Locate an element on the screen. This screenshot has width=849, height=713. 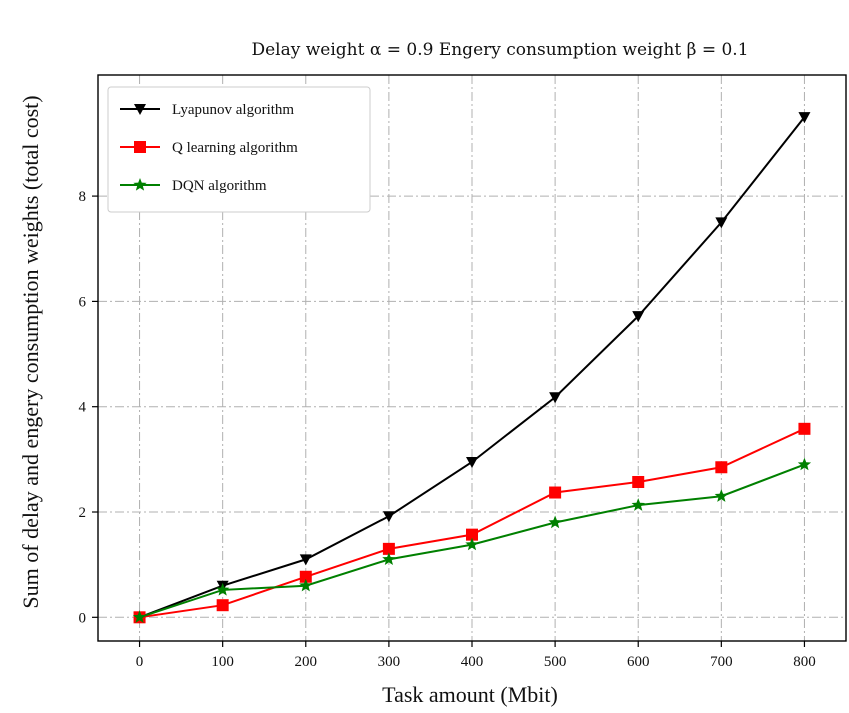
x-tick-label: 100 is located at coordinates (222, 662).